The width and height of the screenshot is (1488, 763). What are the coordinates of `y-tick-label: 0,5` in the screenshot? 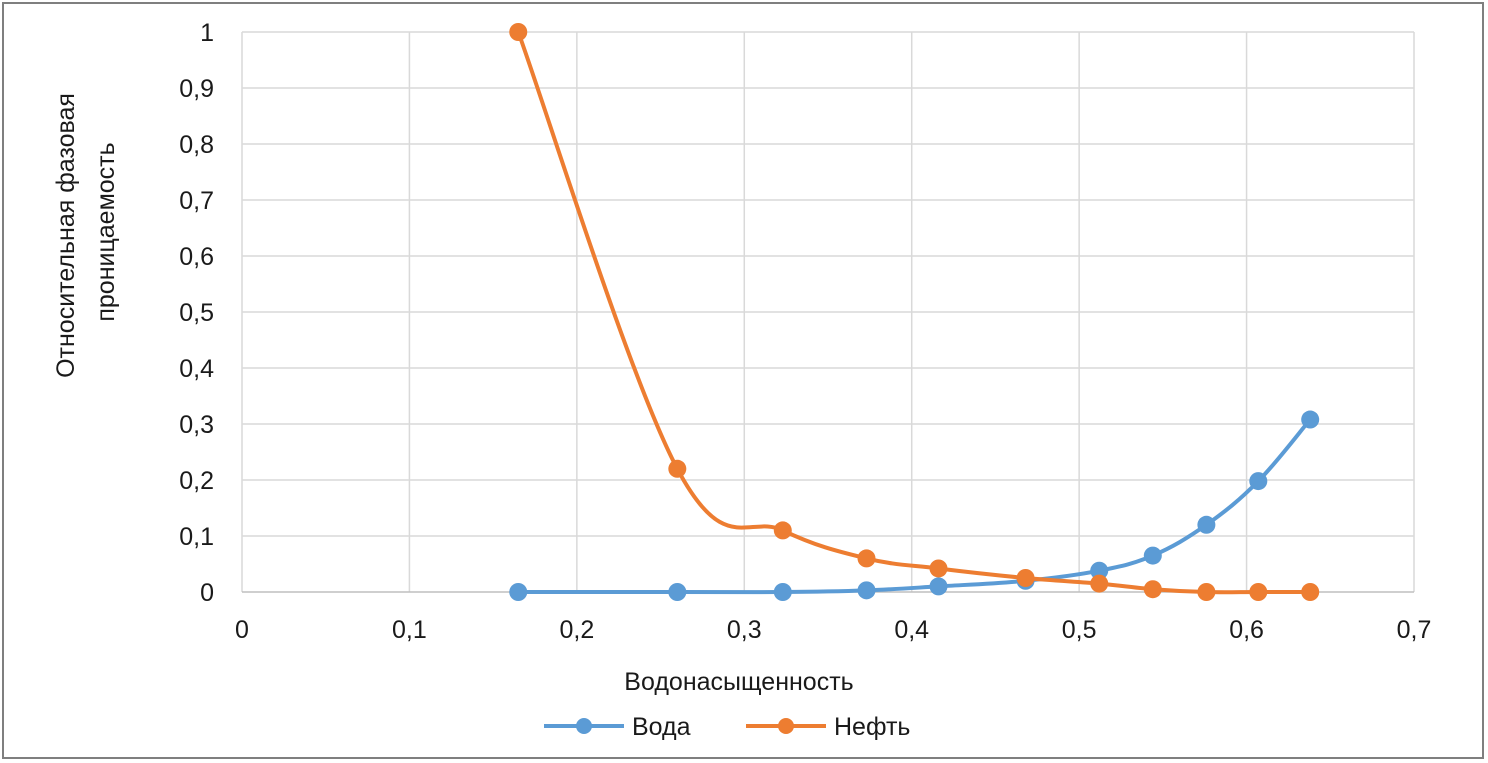 It's located at (196, 313).